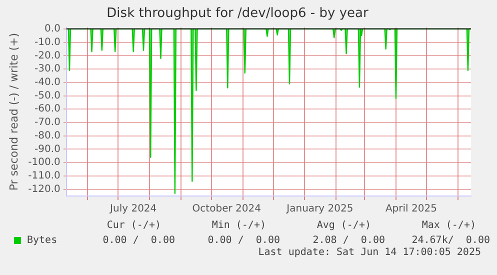  Describe the element at coordinates (237, 14) in the screenshot. I see `chart-title: Disk throughput for /dev/loop6 - by year` at that location.